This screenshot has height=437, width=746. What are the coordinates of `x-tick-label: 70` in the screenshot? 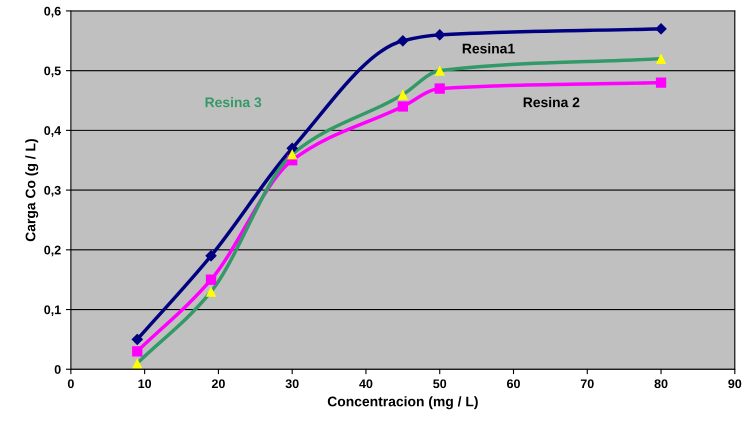 It's located at (587, 383).